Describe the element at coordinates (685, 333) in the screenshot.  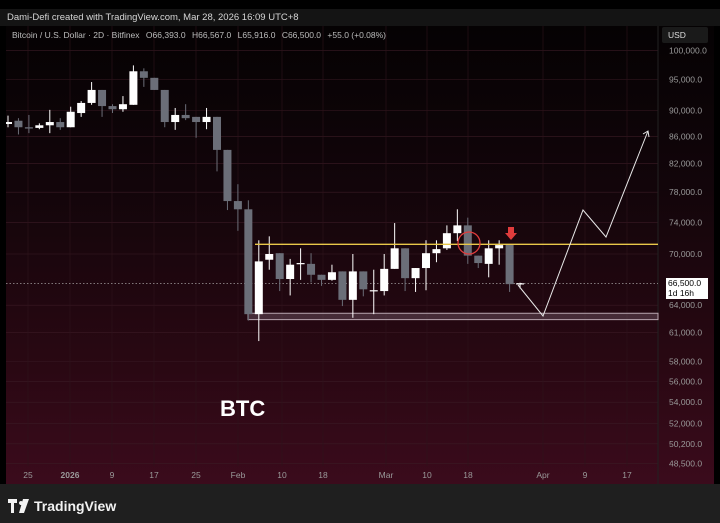
I see `price-axis-label: 61,000.0` at that location.